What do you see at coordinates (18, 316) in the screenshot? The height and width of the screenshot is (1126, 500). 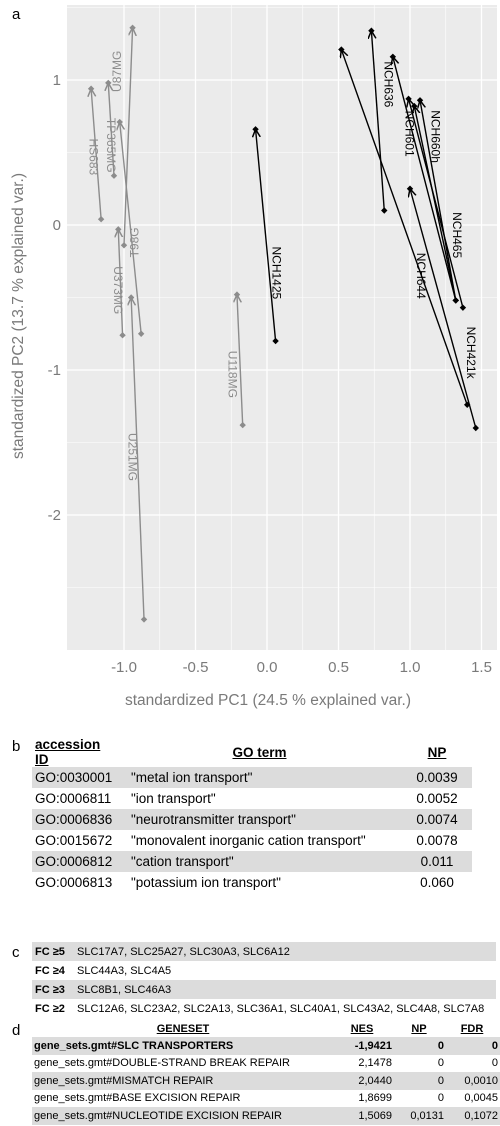 I see `y-axis-label: standardized PC2 (13.7 % explained var.)` at bounding box center [18, 316].